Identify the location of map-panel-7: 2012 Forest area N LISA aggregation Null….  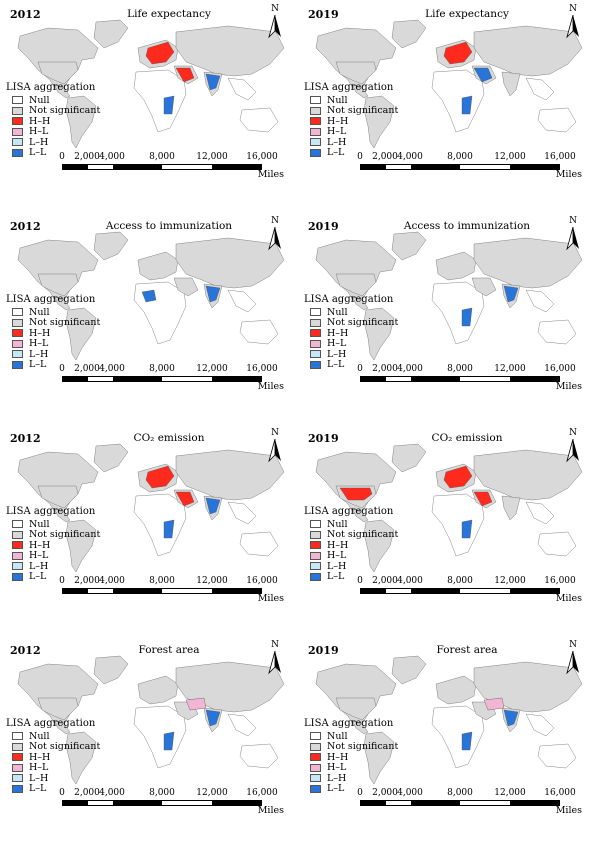
(149, 741).